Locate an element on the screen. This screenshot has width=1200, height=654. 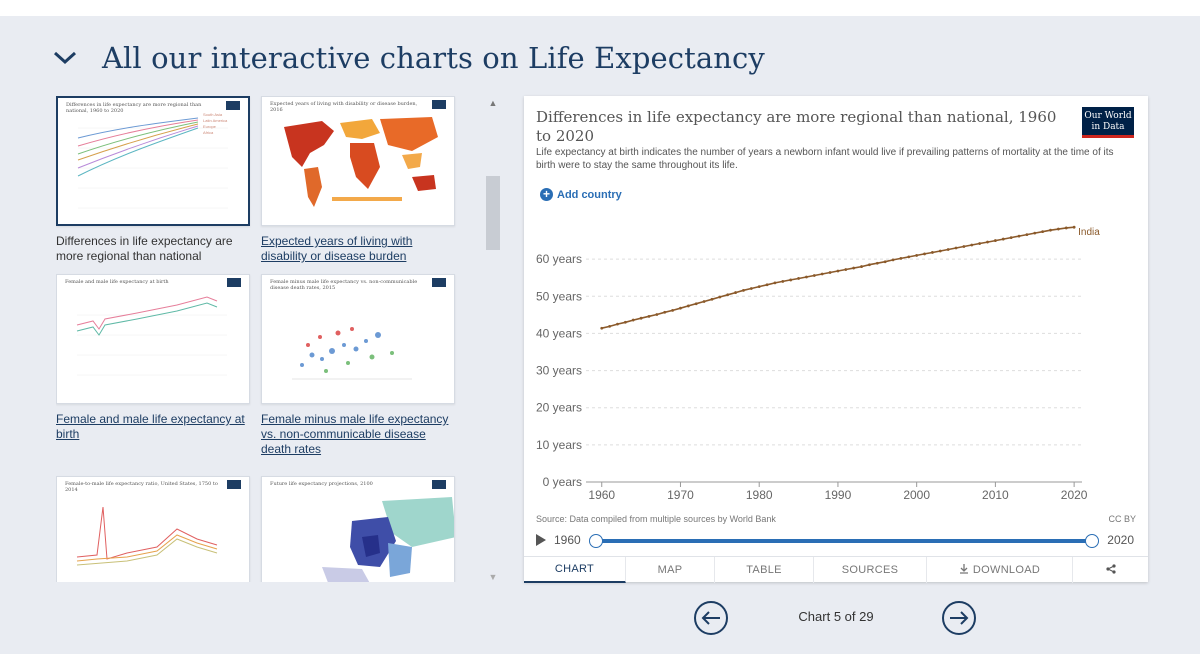
thumbnail-caption-link: Female and male life expectancy at birth is located at coordinates (150, 426).